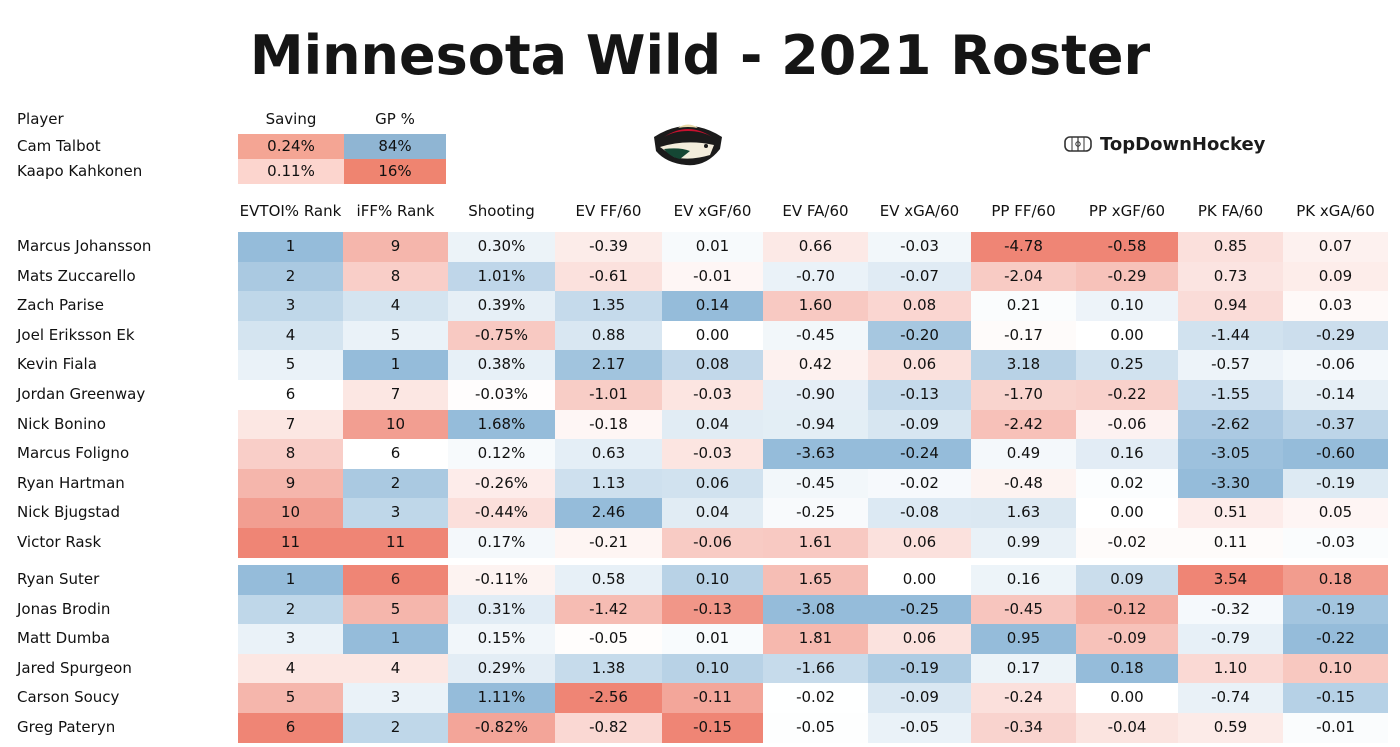  Describe the element at coordinates (395, 211) in the screenshot. I see `column-header: iFF% Rank` at that location.